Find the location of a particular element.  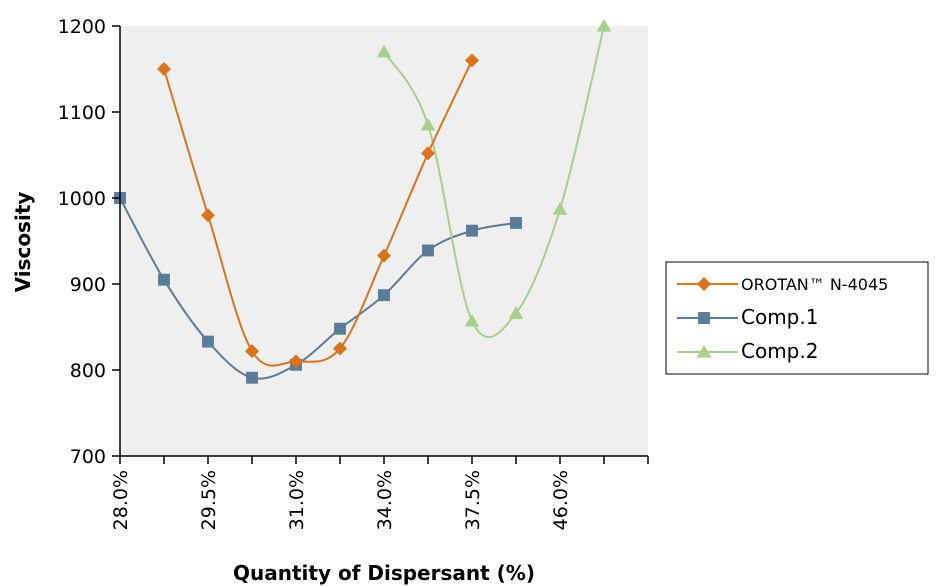

x-ticks: 28.0% 29.5% 31.0% 34.0% 37.5% 46.0% is located at coordinates (379, 493).